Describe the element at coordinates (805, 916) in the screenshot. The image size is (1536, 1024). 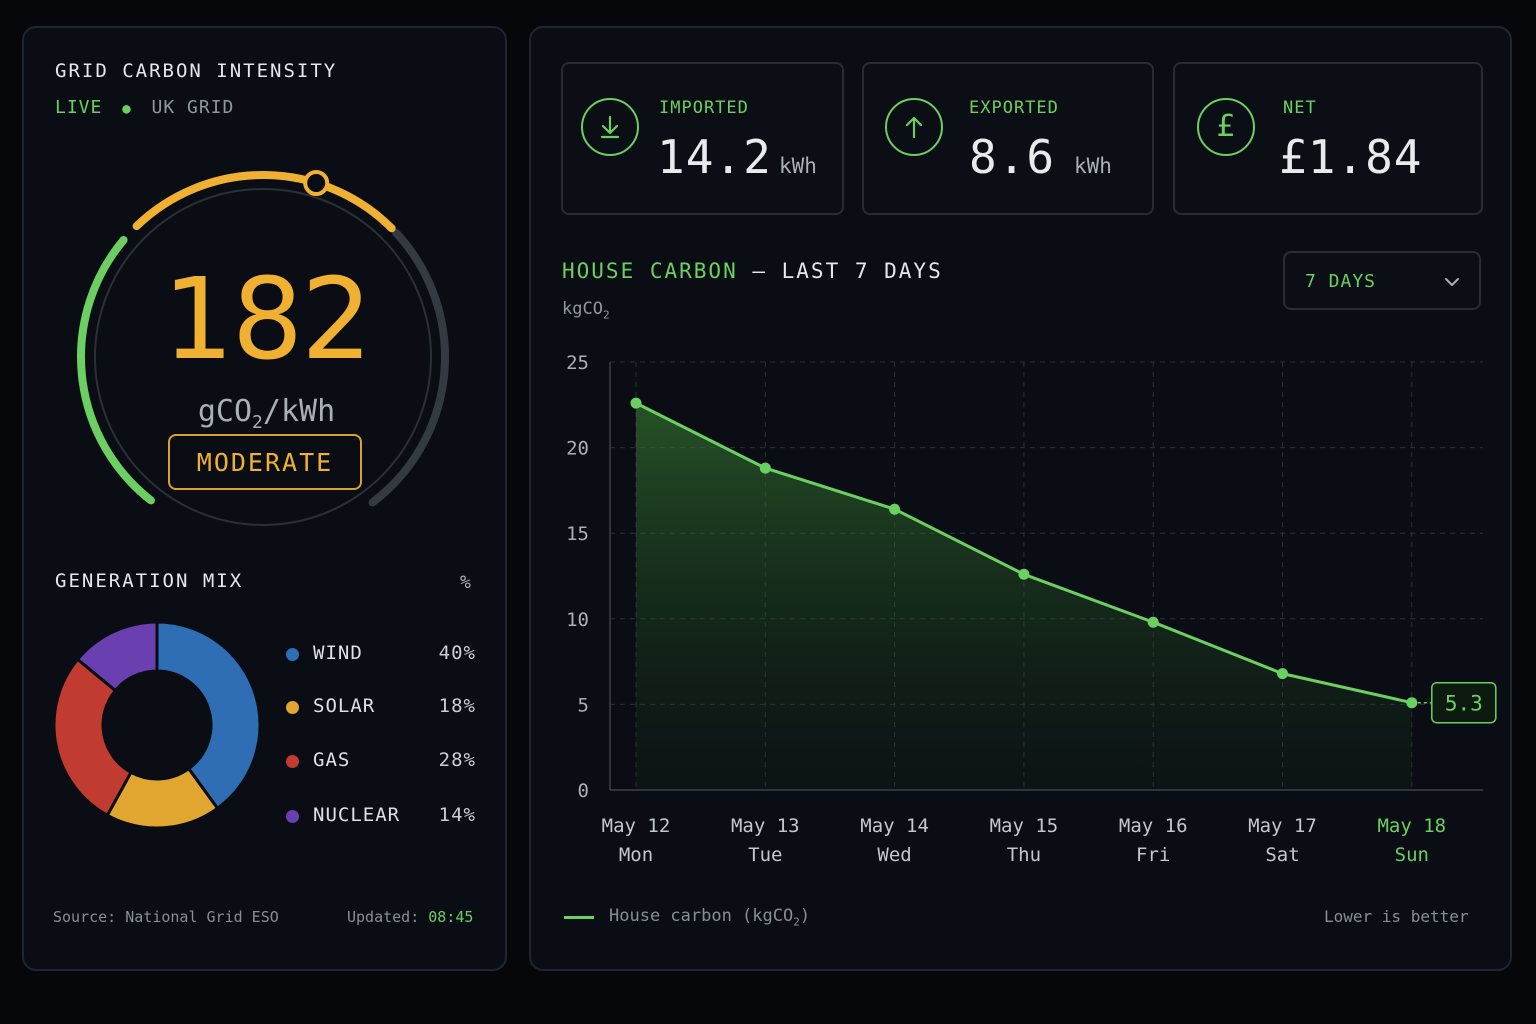
I see `legend-suffix: )` at that location.